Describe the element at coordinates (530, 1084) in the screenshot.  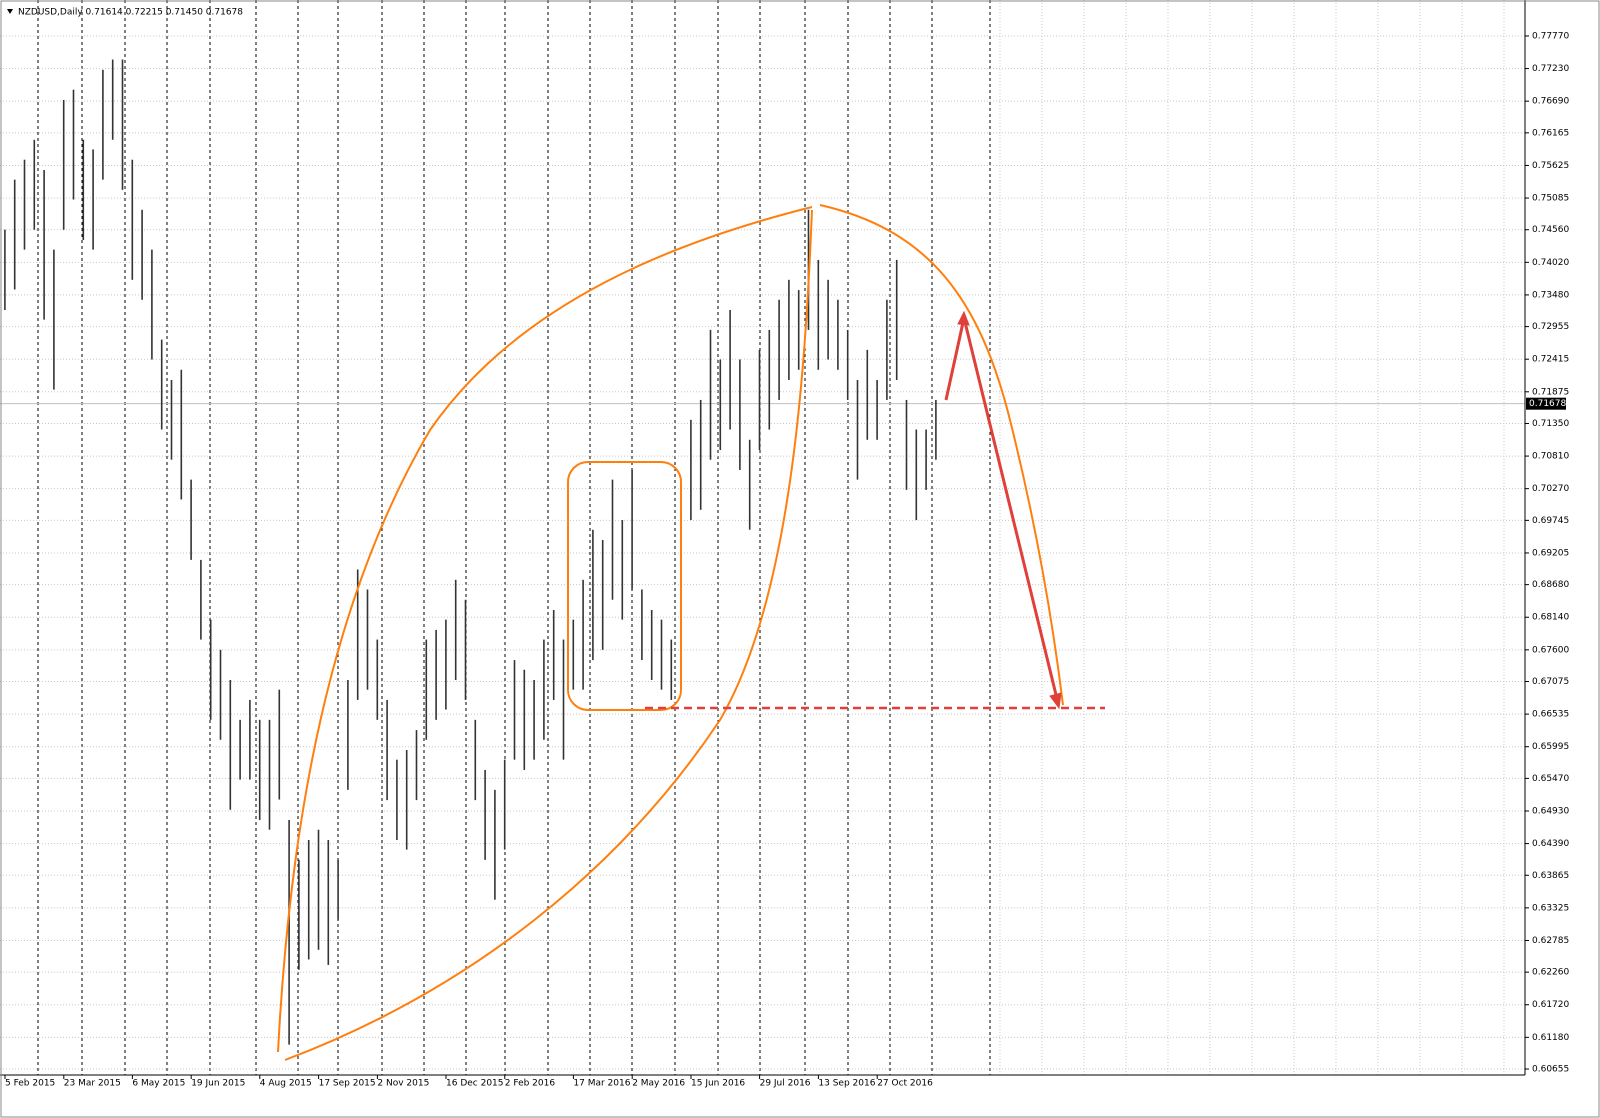
I see `x-tick-label: 2 Feb 2016` at that location.